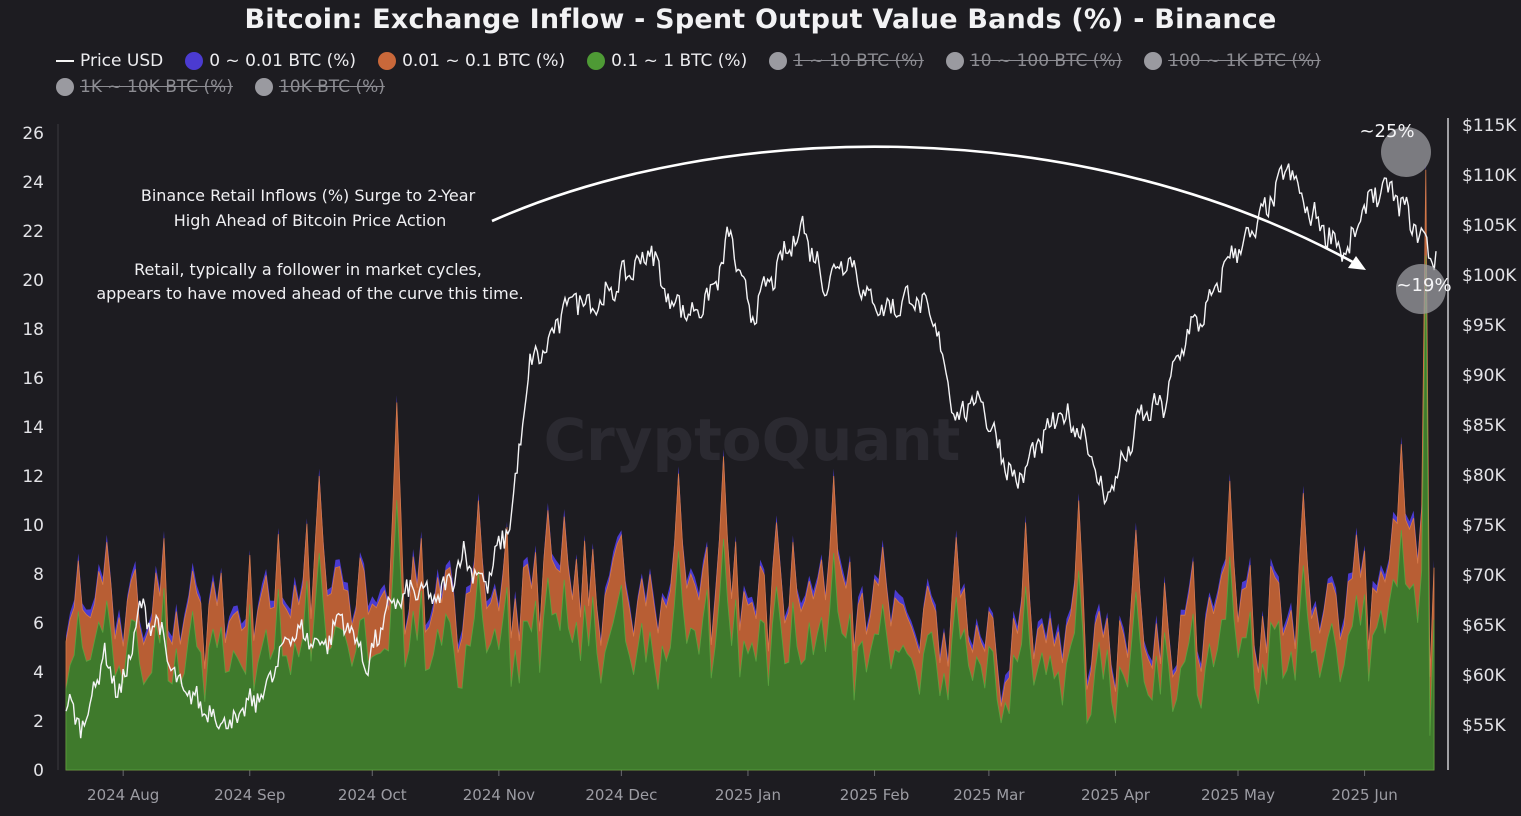 The image size is (1521, 816). What do you see at coordinates (38, 673) in the screenshot?
I see `y-left-tick-label: 4` at bounding box center [38, 673].